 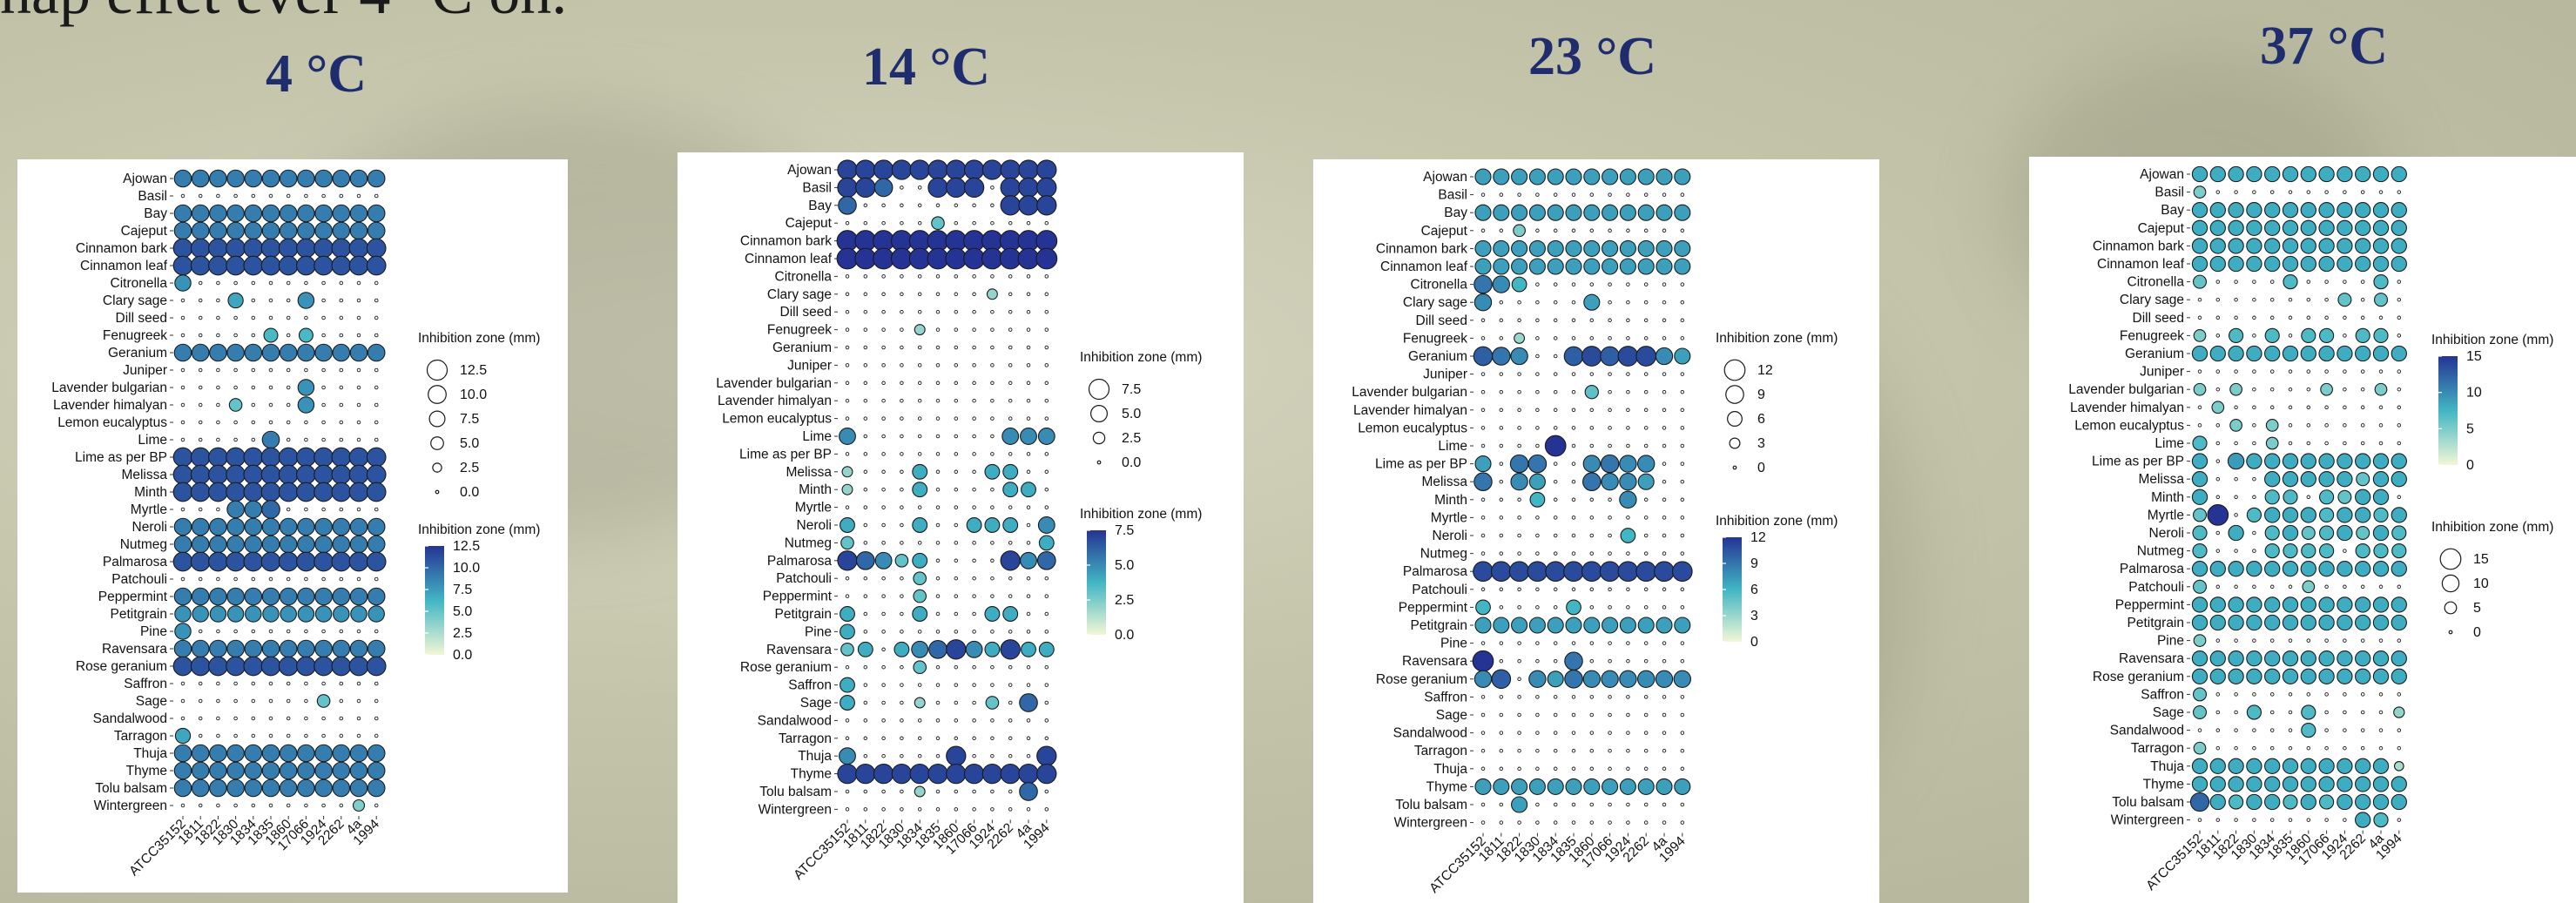 What do you see at coordinates (376, 405) in the screenshot?
I see `bubble-lavender-himalyan-1994` at bounding box center [376, 405].